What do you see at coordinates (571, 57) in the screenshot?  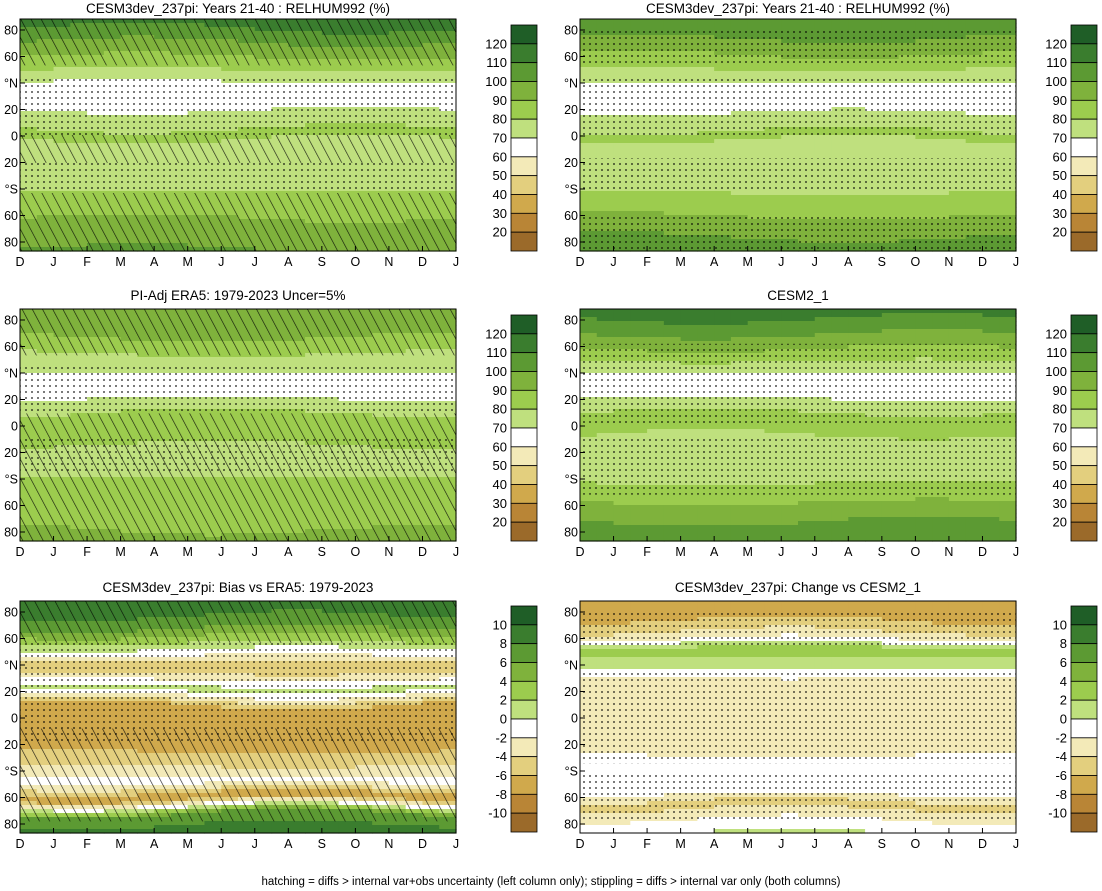 I see `y-tick-label: 60` at bounding box center [571, 57].